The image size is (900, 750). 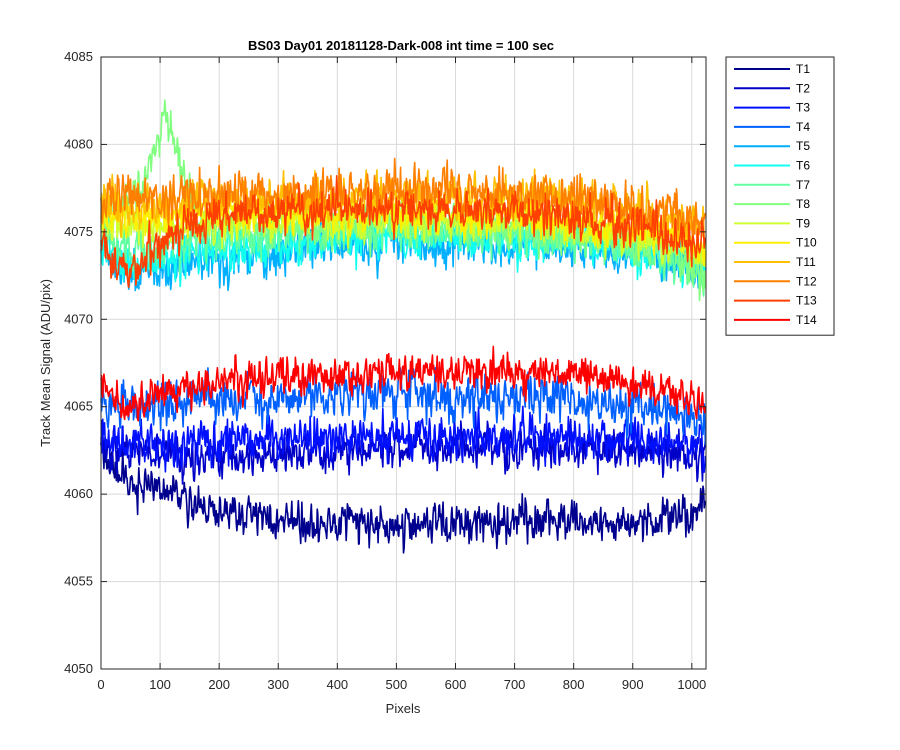 What do you see at coordinates (45, 363) in the screenshot?
I see `y-axis-title: Track Mean Signal (ADU/pix)` at bounding box center [45, 363].